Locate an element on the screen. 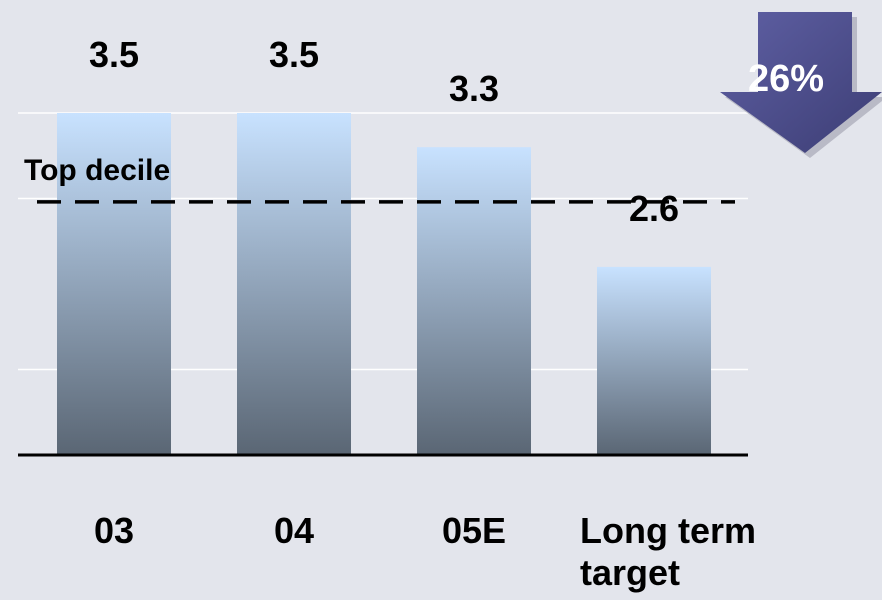 The width and height of the screenshot is (882, 600). bar-value-label: 3.3 is located at coordinates (474, 88).